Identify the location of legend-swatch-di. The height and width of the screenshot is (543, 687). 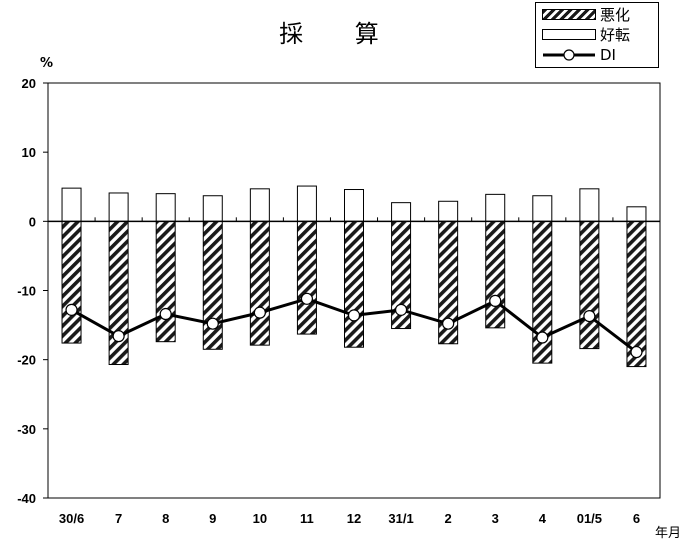
(569, 55).